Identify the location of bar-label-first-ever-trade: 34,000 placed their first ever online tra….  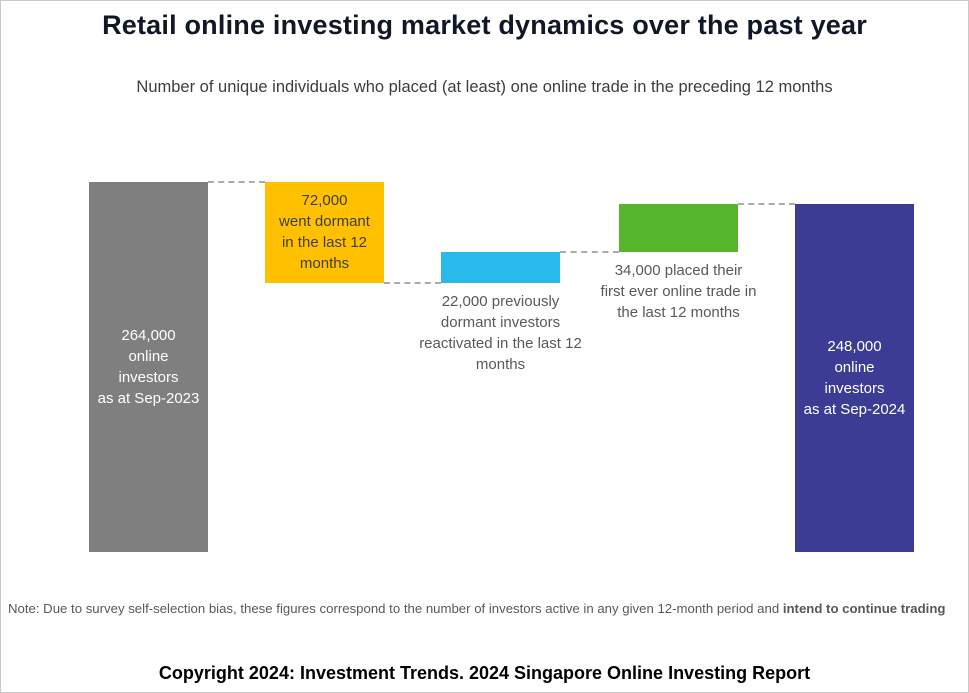
(679, 291).